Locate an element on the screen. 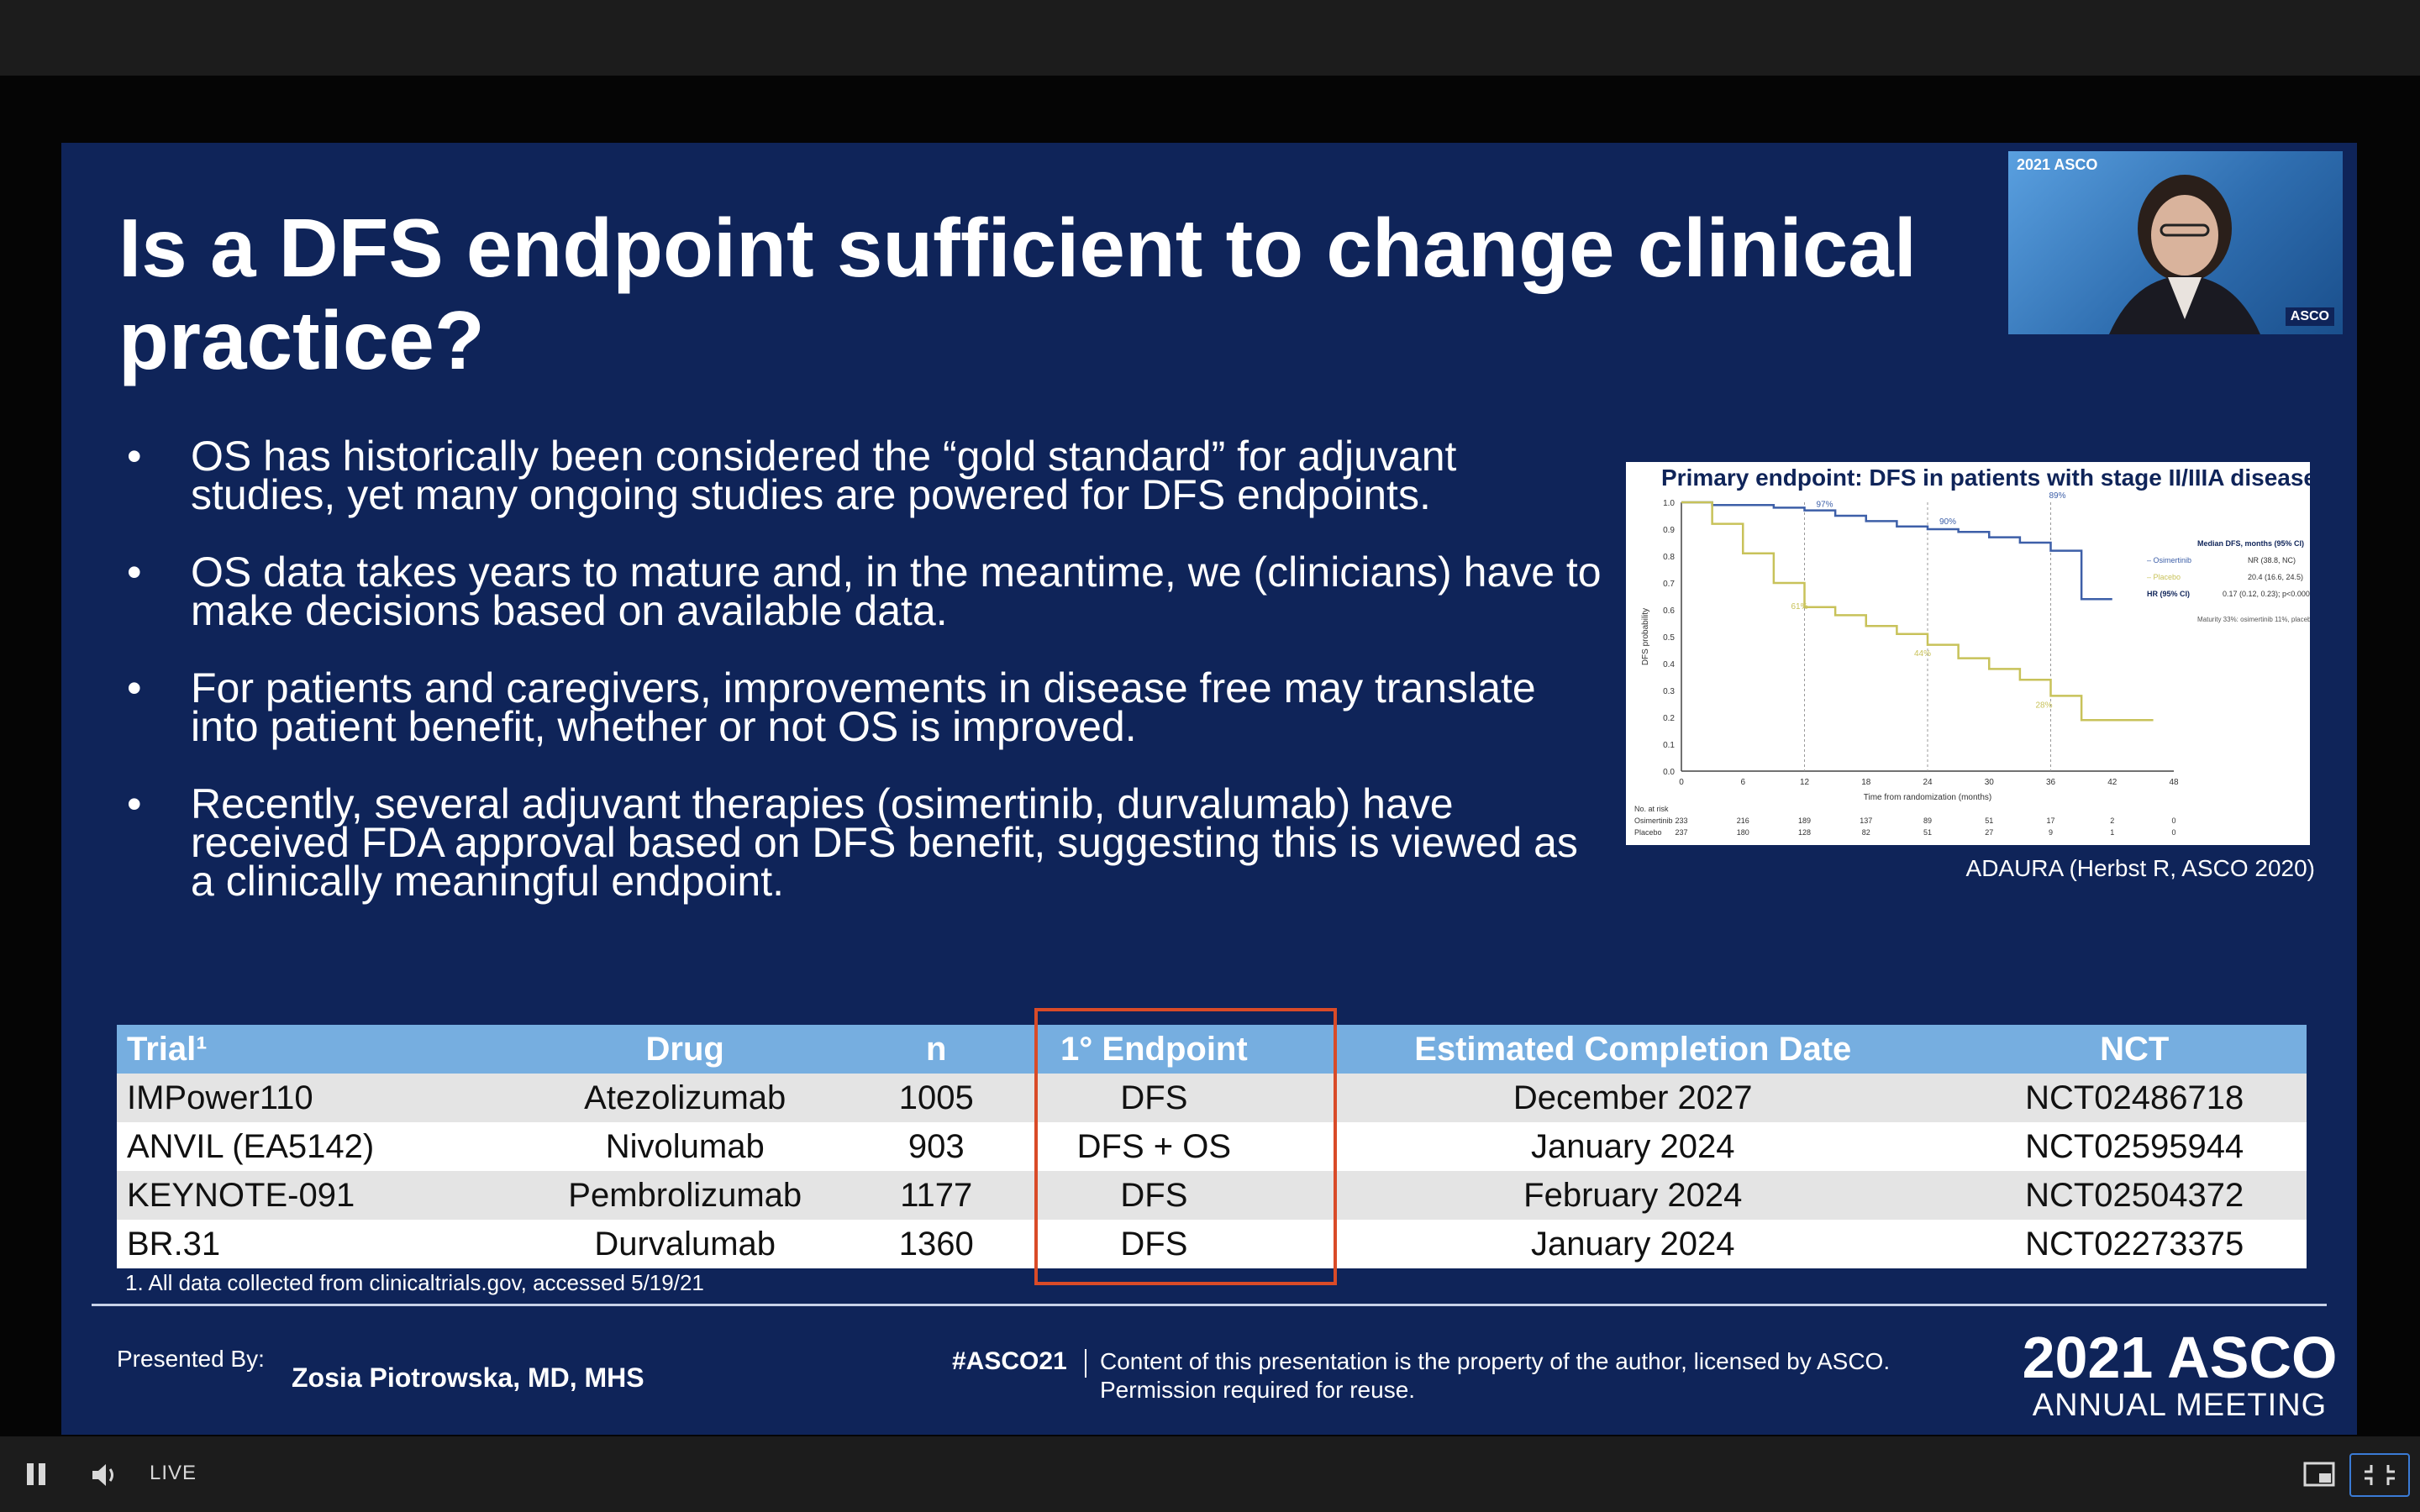  hashtag: #ASCO21 is located at coordinates (1010, 1361).